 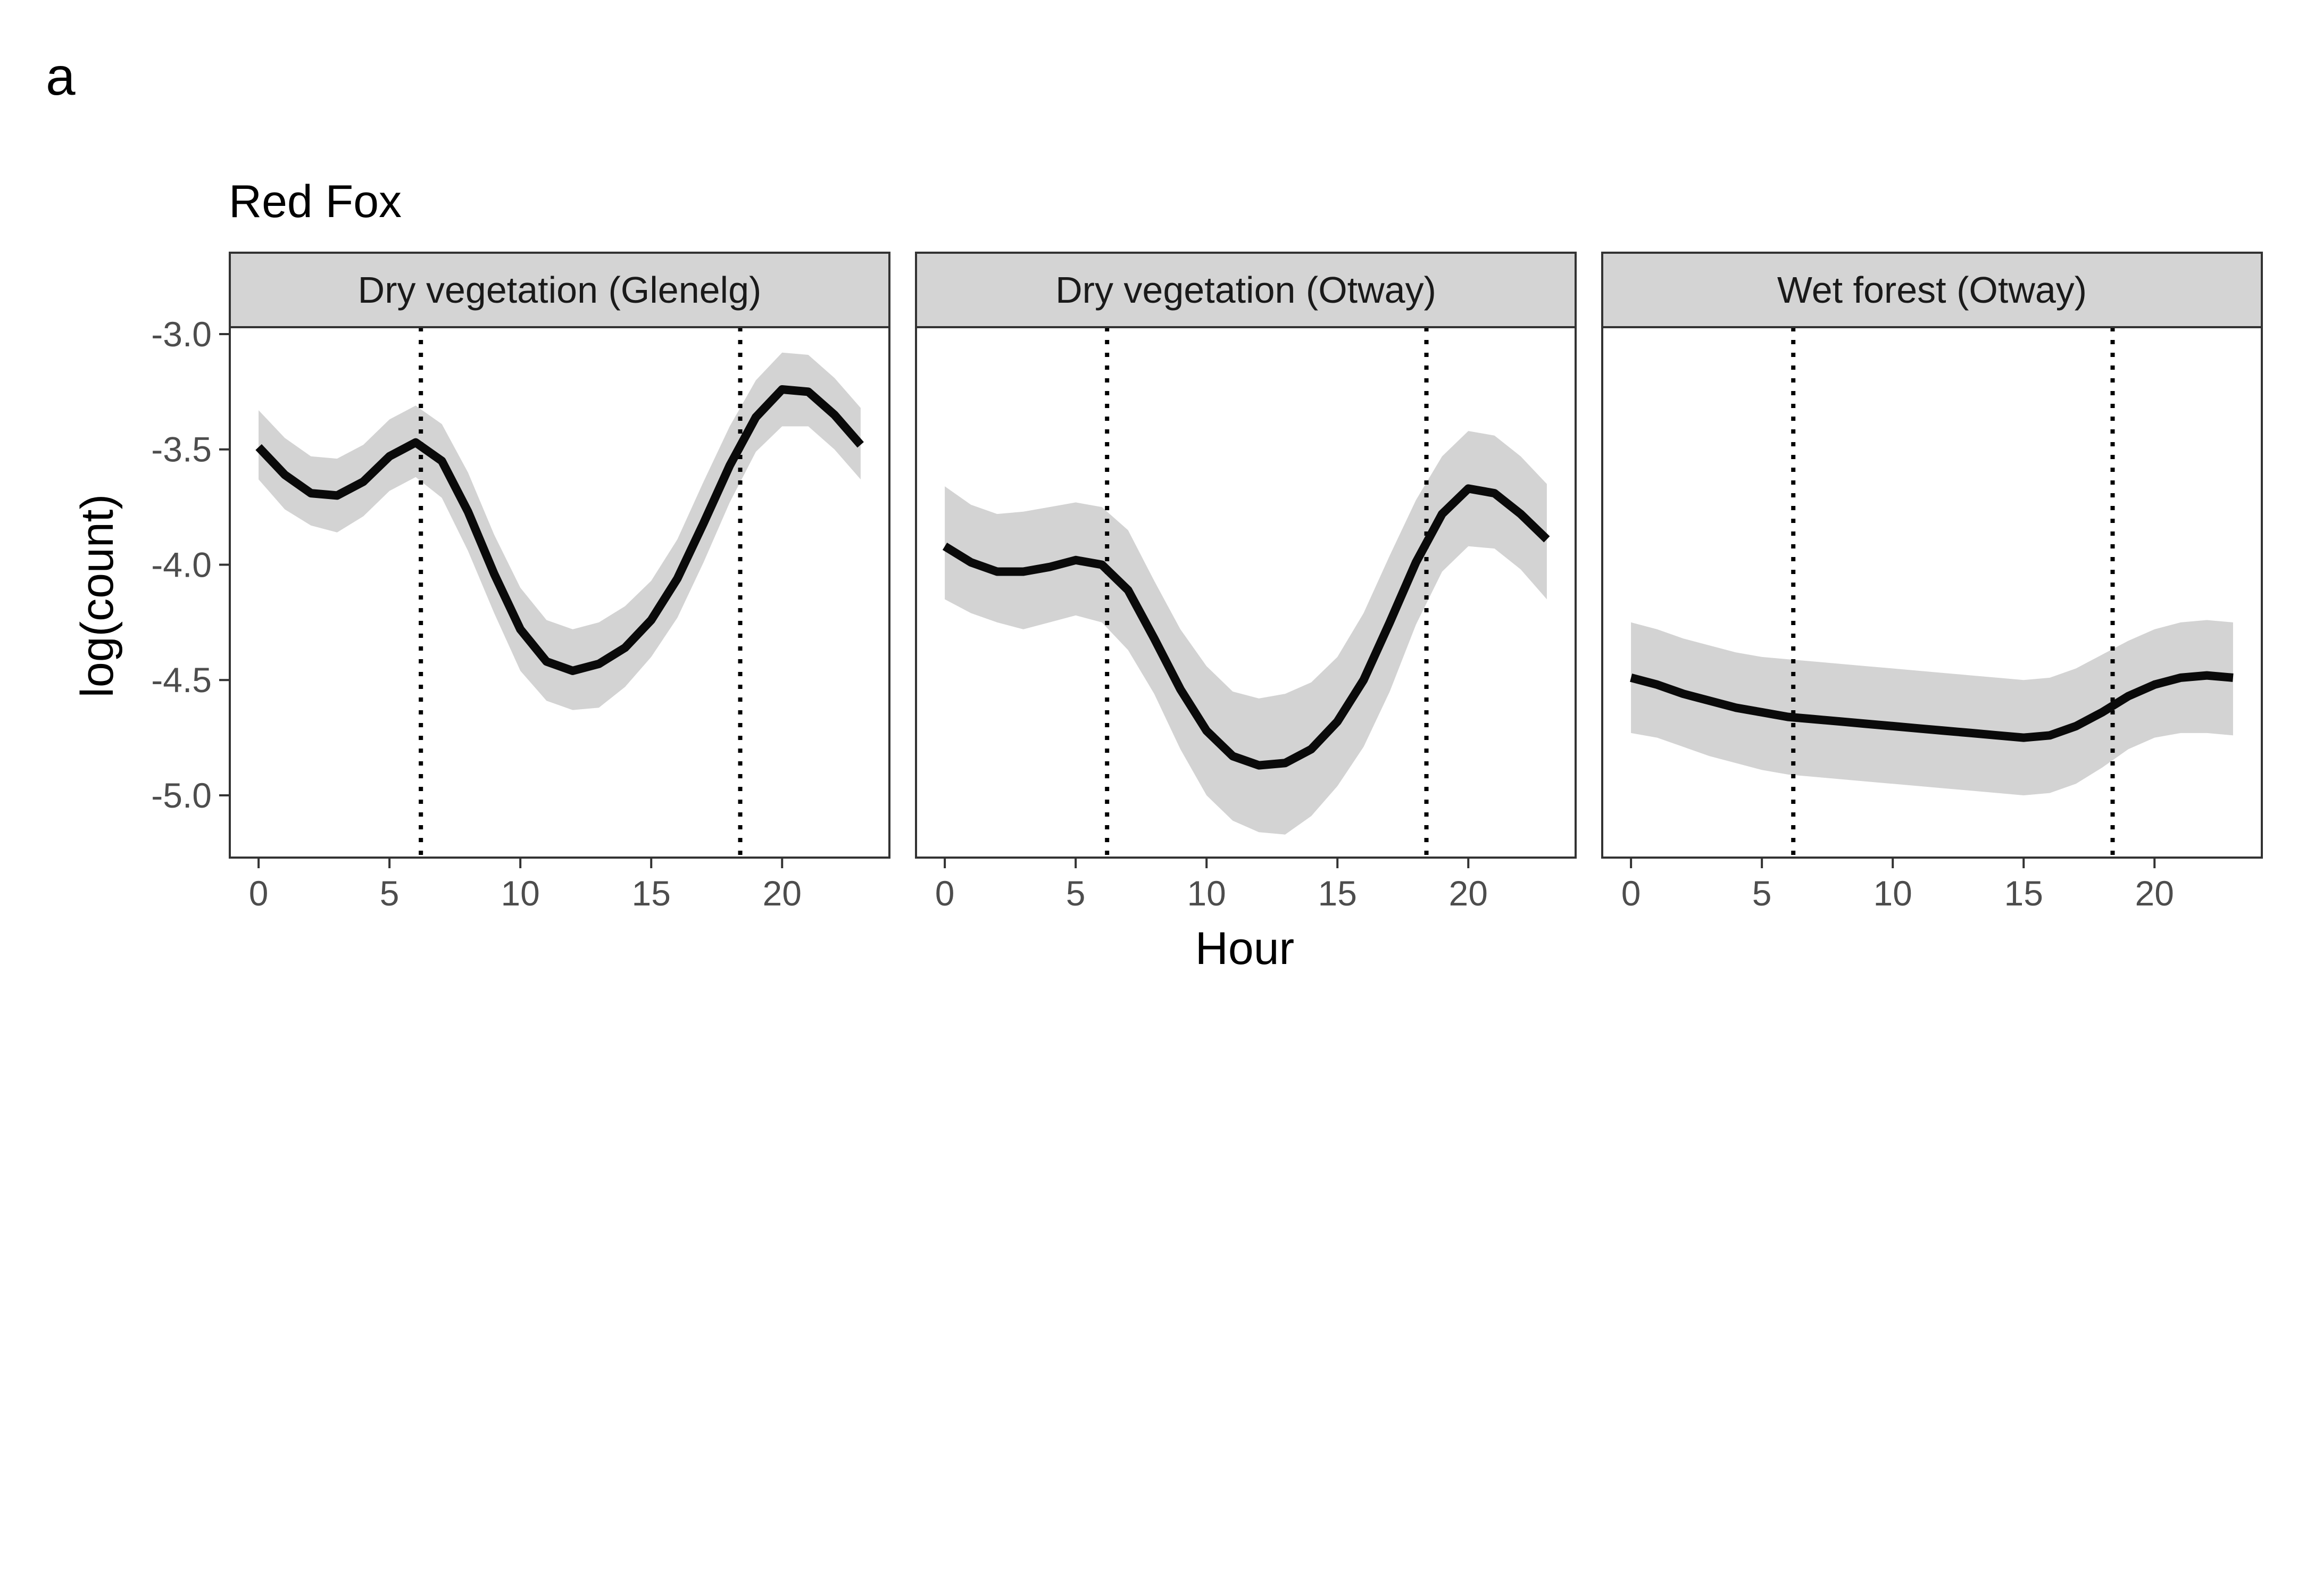 What do you see at coordinates (182, 795) in the screenshot?
I see `y-tick-label: -5.0` at bounding box center [182, 795].